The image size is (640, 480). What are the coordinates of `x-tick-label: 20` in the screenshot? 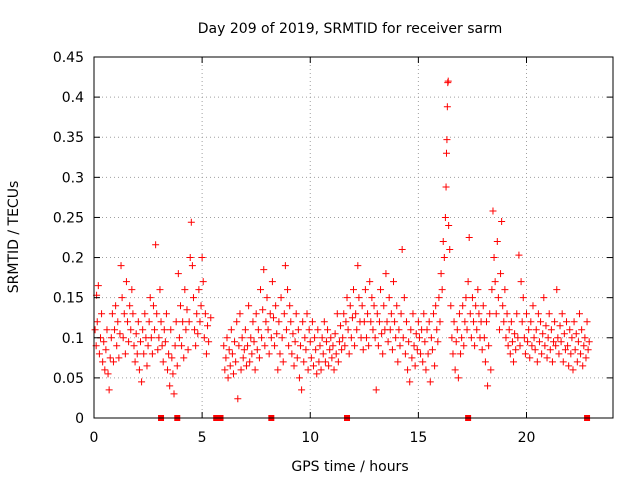 It's located at (527, 438).